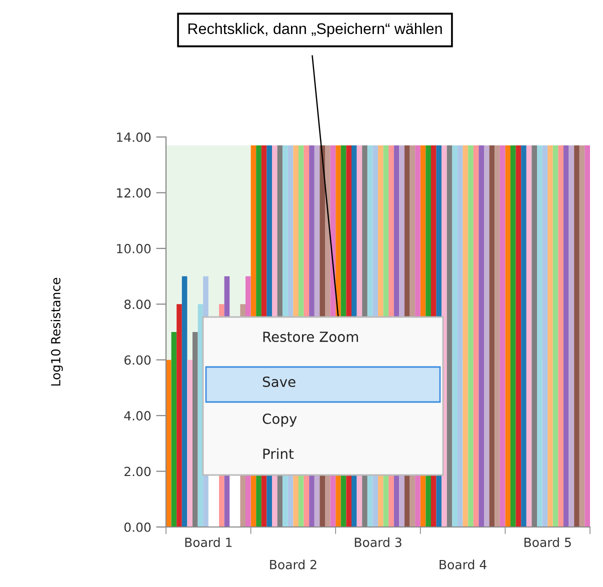 This screenshot has width=603, height=587. Describe the element at coordinates (279, 420) in the screenshot. I see `annotation: Copy` at that location.